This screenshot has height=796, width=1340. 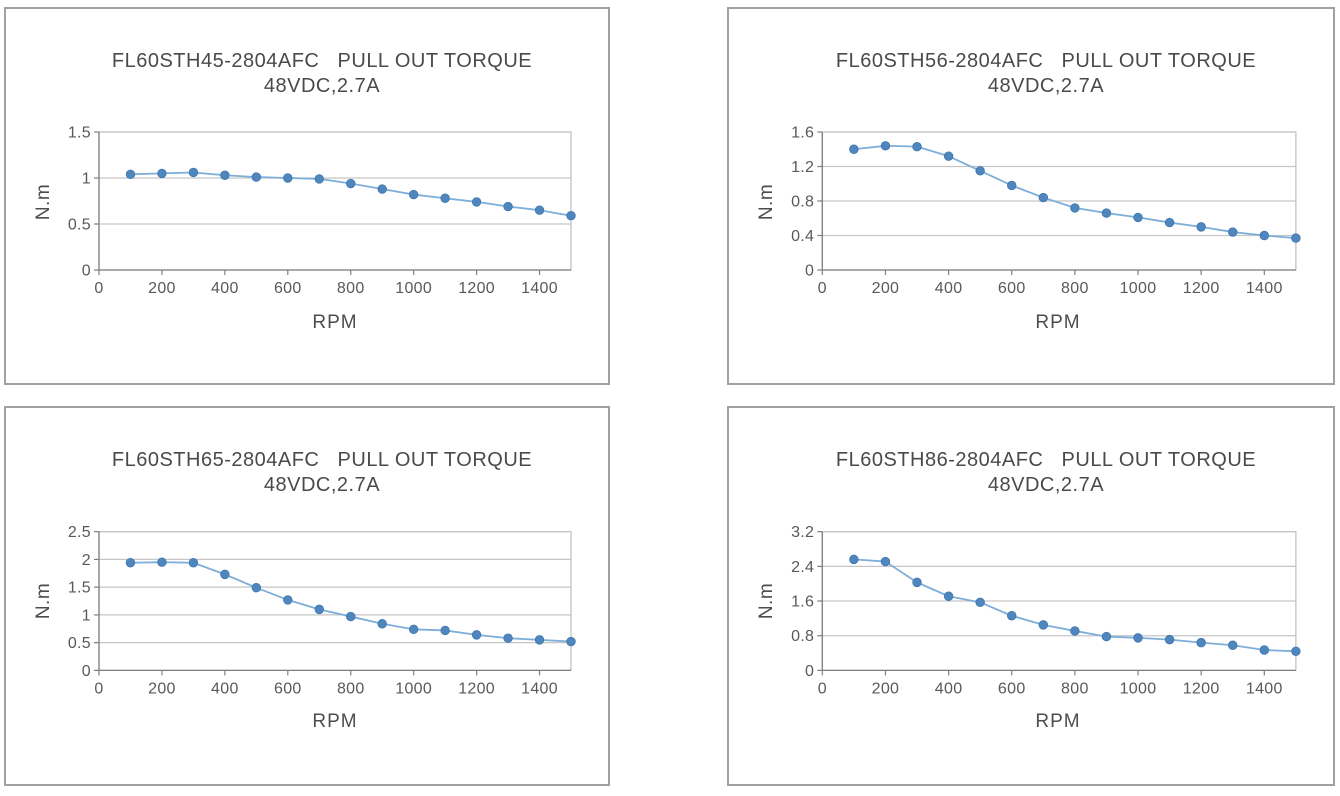 I want to click on y-tick-label: 3.2, so click(x=802, y=532).